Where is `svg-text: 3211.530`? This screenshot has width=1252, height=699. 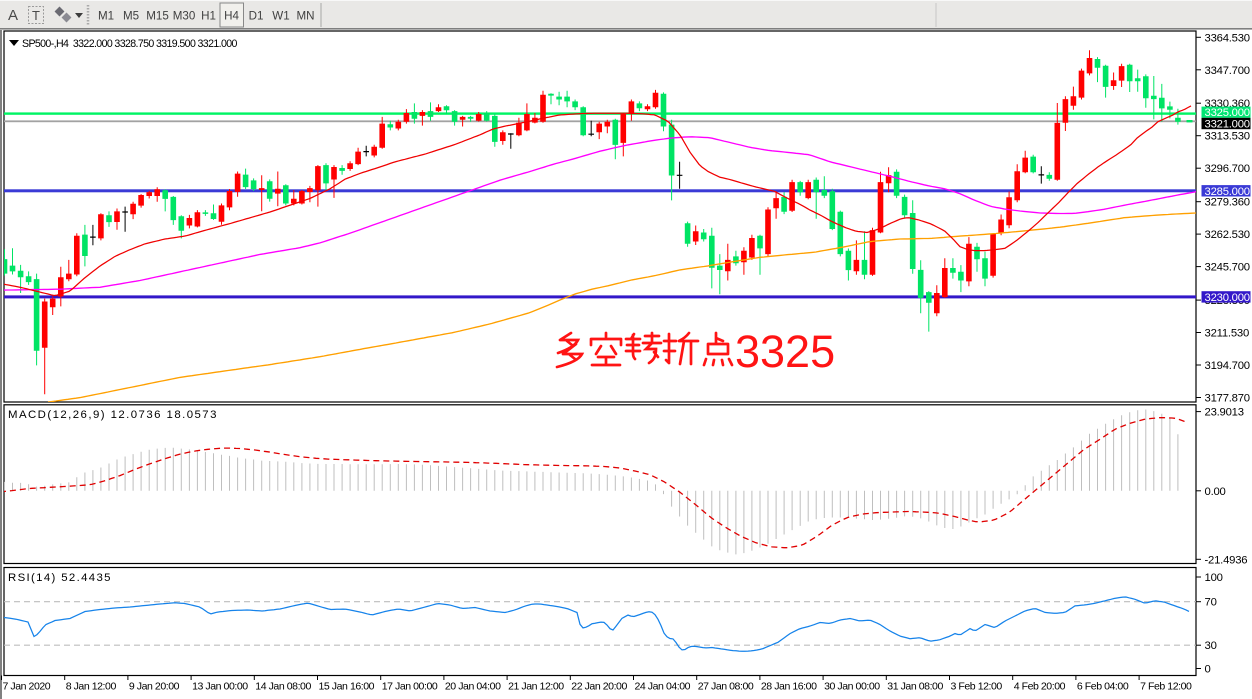
svg-text: 3211.530 is located at coordinates (1227, 334).